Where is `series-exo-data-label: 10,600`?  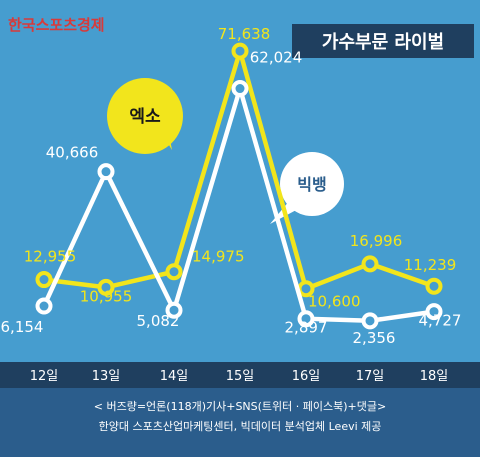 series-exo-data-label: 10,600 is located at coordinates (334, 302).